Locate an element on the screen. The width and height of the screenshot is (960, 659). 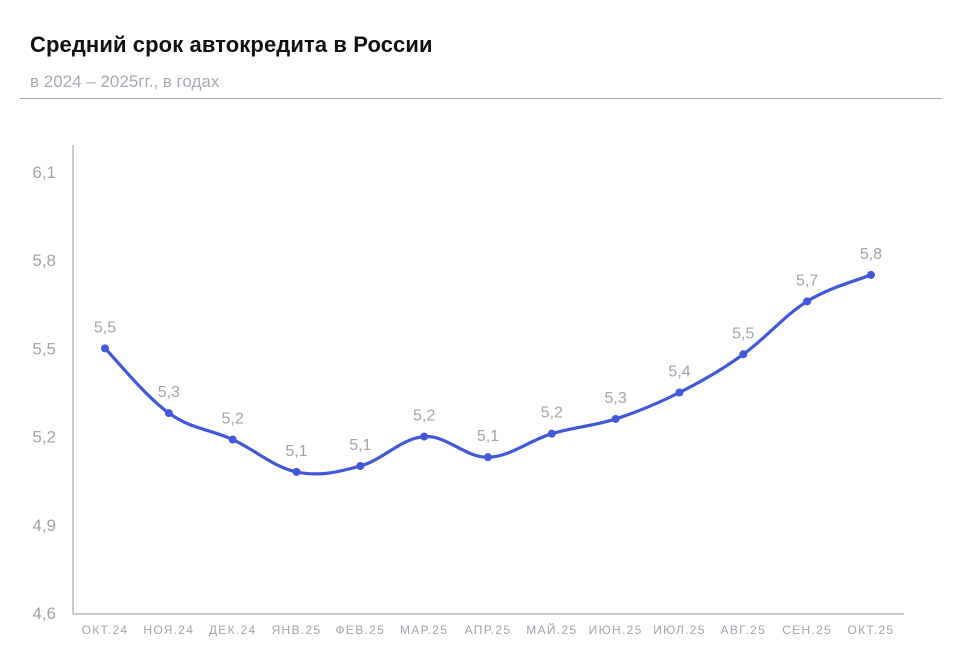
data-label: 5,8 is located at coordinates (871, 254).